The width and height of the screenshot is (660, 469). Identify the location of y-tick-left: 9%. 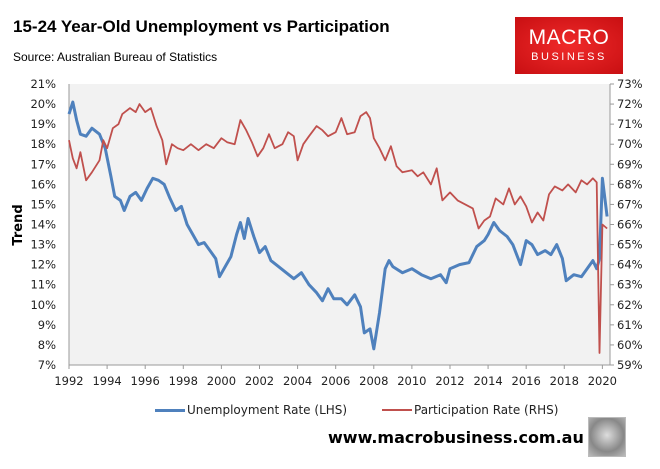
(47, 325).